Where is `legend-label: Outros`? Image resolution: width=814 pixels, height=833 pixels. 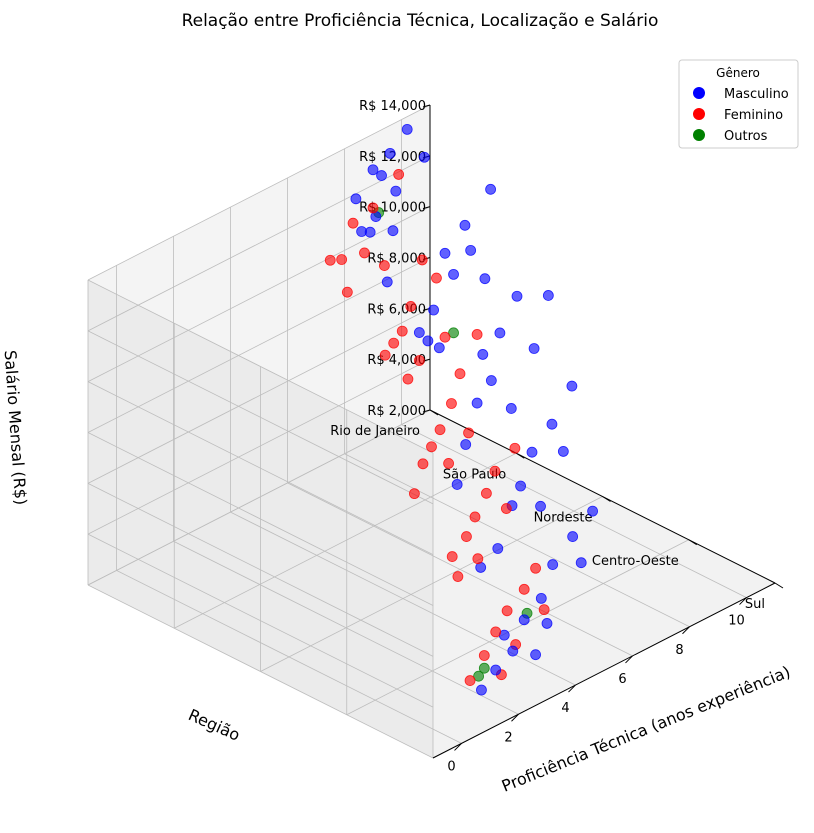 legend-label: Outros is located at coordinates (746, 136).